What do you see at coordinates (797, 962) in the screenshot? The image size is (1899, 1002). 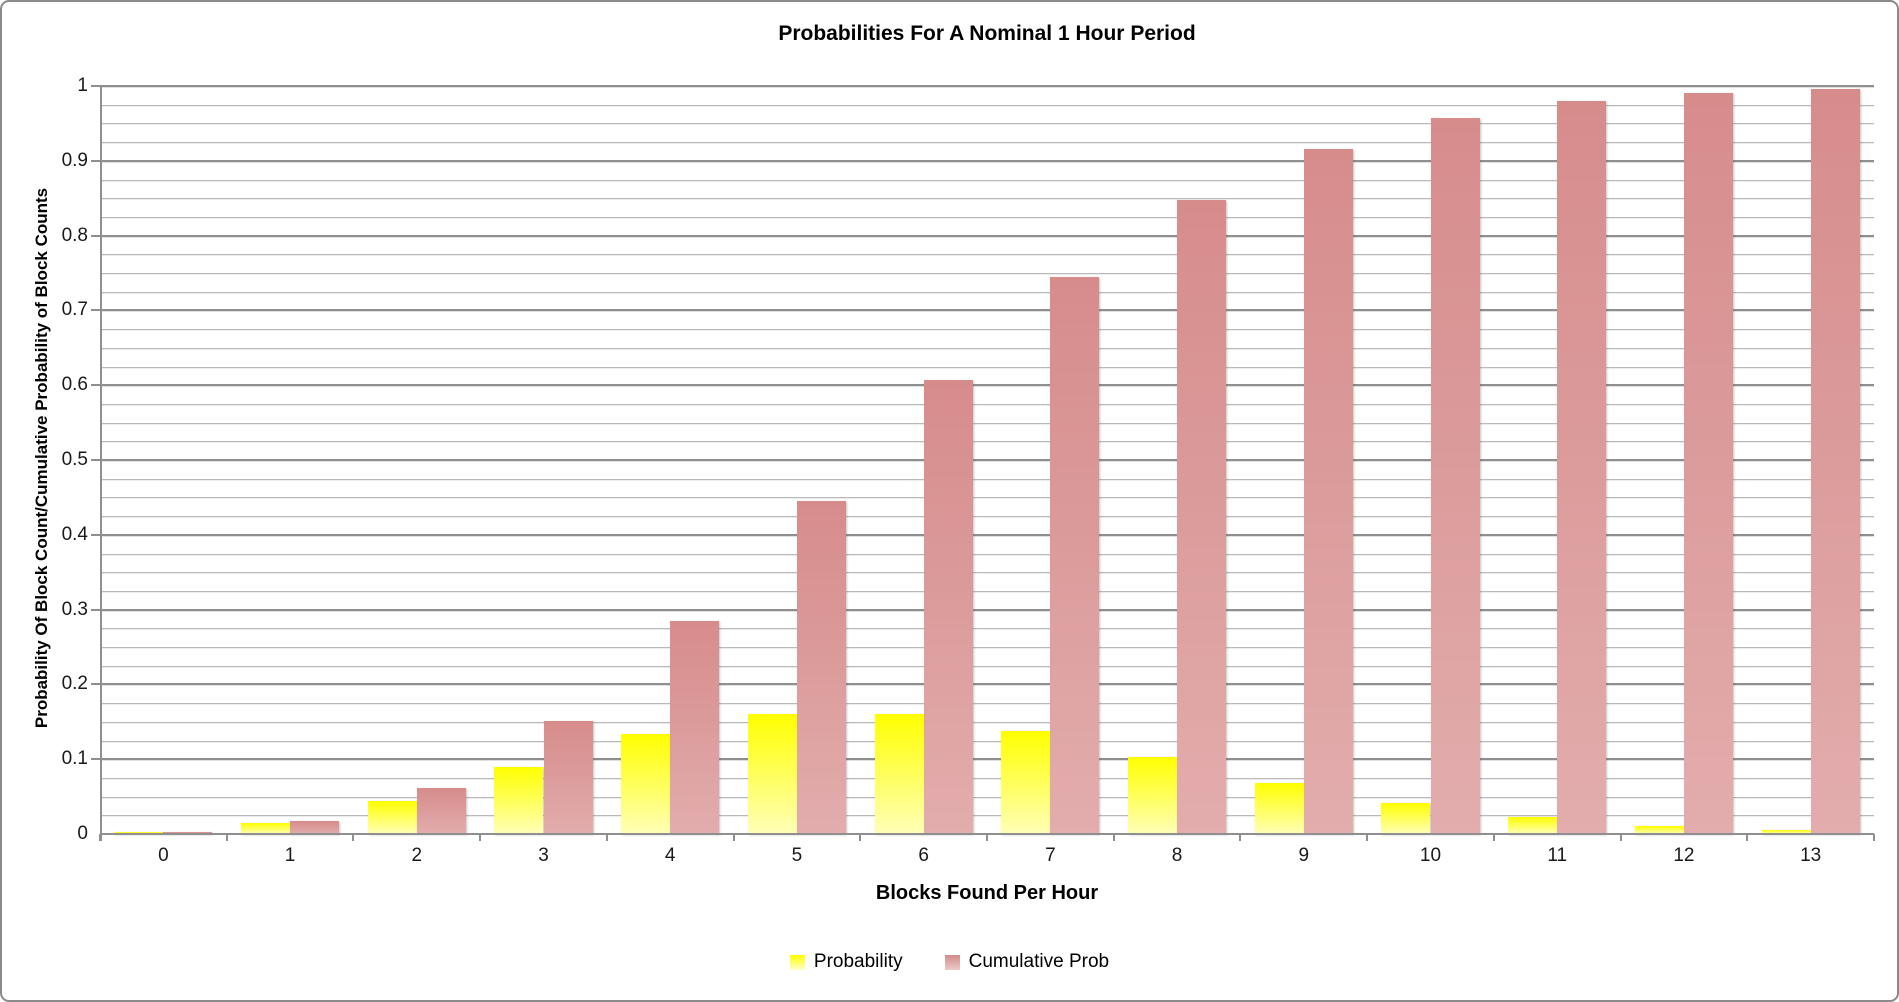 I see `probability-swatch-icon` at bounding box center [797, 962].